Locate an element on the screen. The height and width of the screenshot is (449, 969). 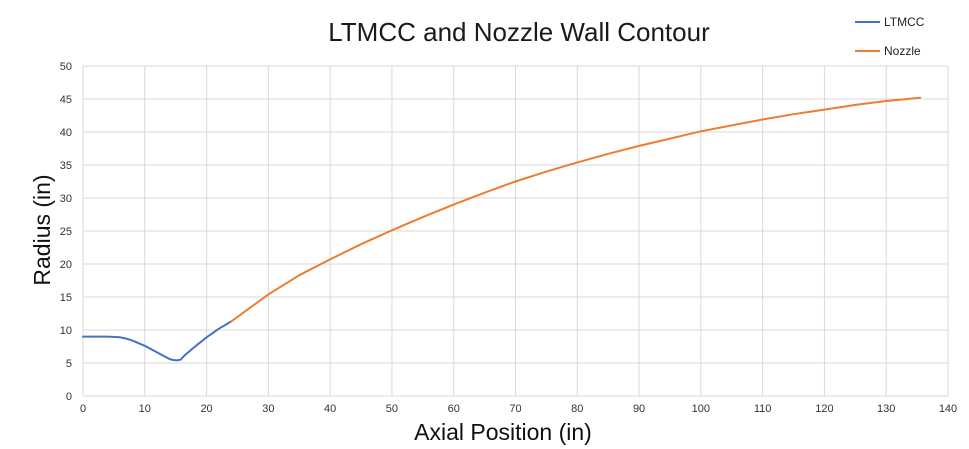
x-tick-label: 50 is located at coordinates (392, 409).